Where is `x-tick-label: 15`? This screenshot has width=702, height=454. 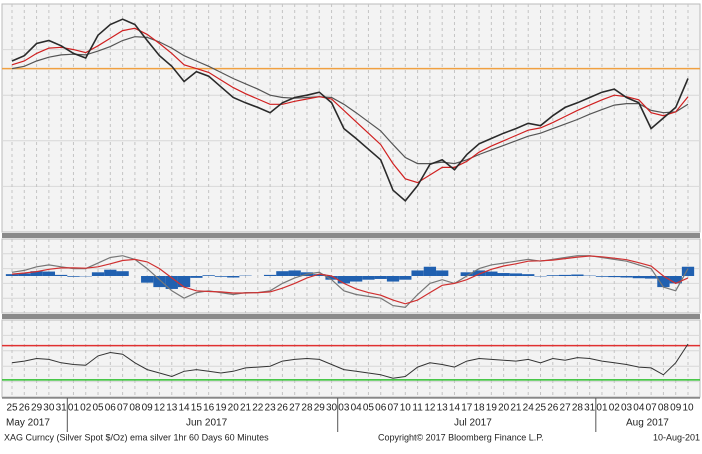
x-tick-label: 15 is located at coordinates (197, 408).